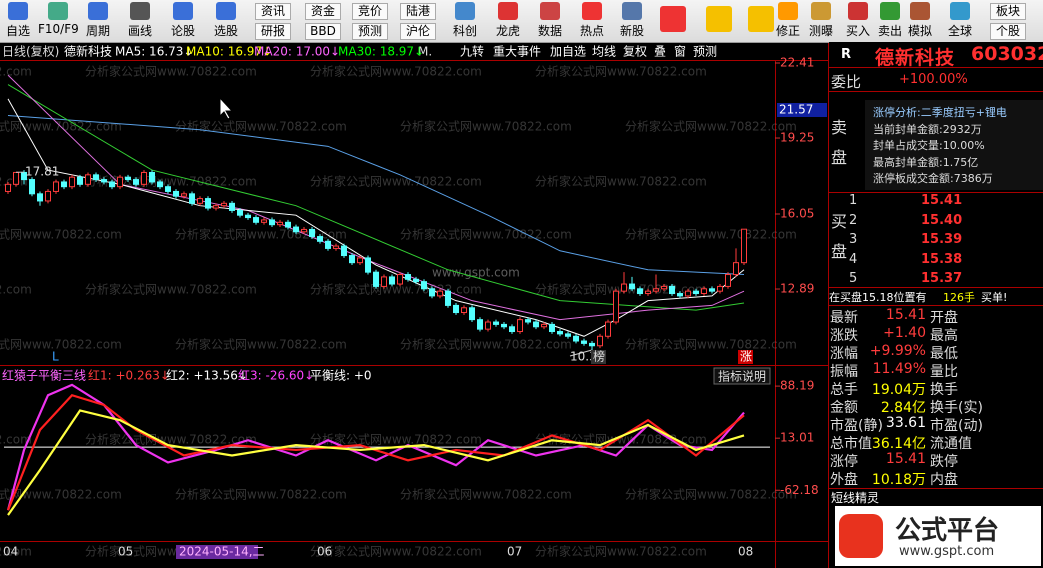  What do you see at coordinates (844, 408) in the screenshot?
I see `quote-label: 金额` at bounding box center [844, 408].